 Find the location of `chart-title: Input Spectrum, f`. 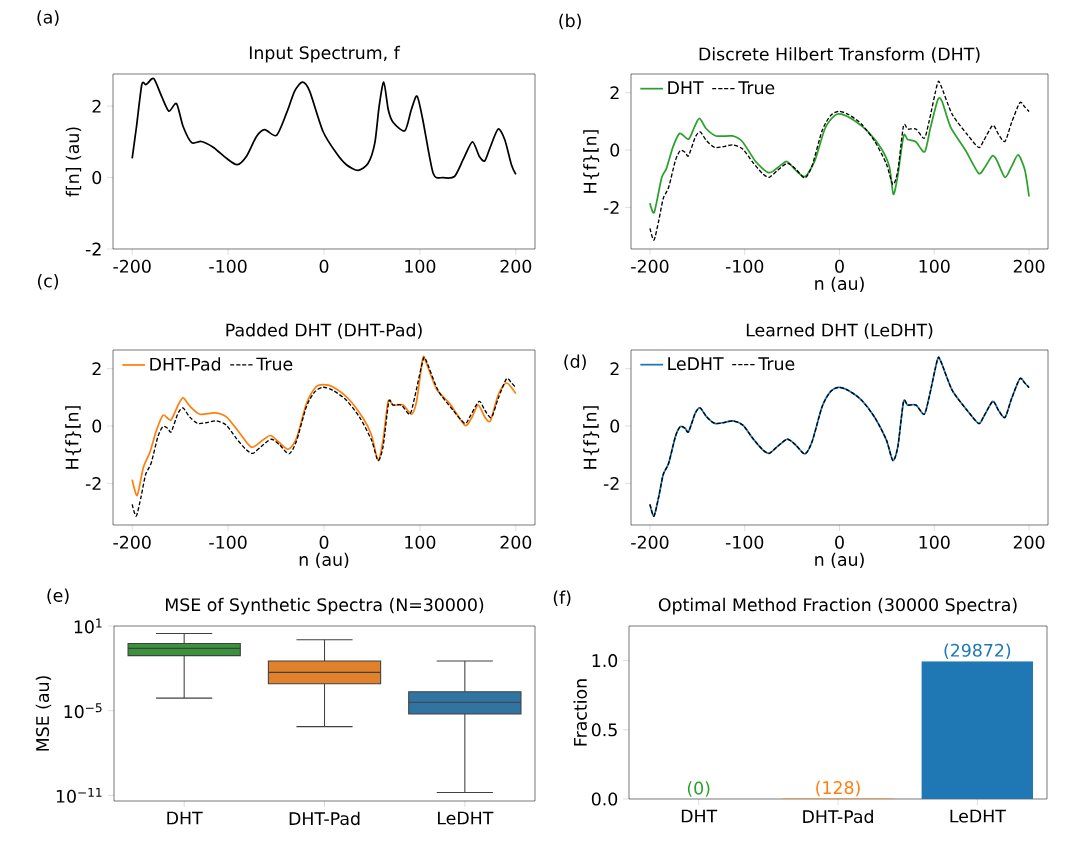

chart-title: Input Spectrum, f is located at coordinates (325, 54).